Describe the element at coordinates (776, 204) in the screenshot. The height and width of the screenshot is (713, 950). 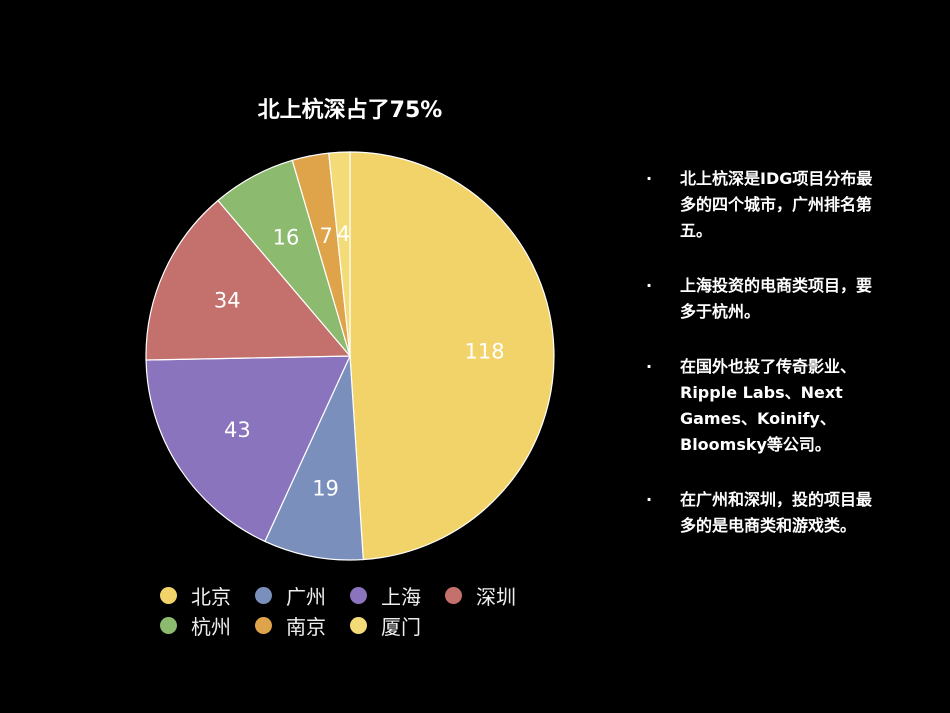
I see `note-line: 多的四个城市，广州排名第` at that location.